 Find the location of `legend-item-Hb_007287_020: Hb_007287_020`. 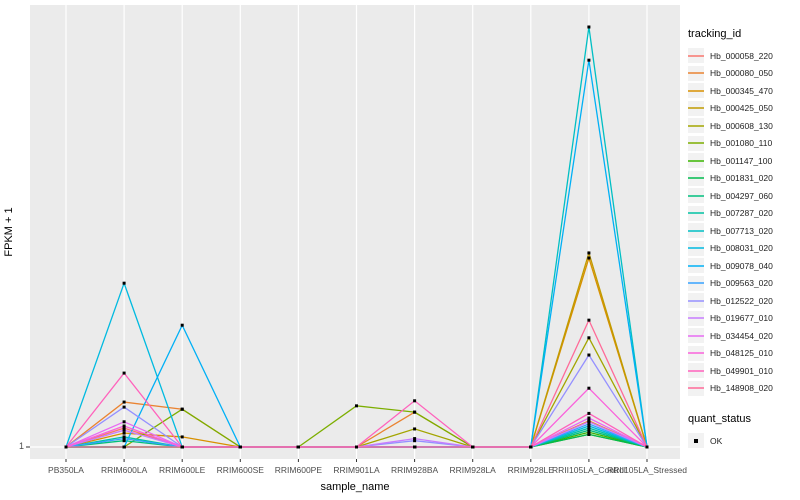

legend-item-Hb_007287_020: Hb_007287_020 is located at coordinates (744, 214).